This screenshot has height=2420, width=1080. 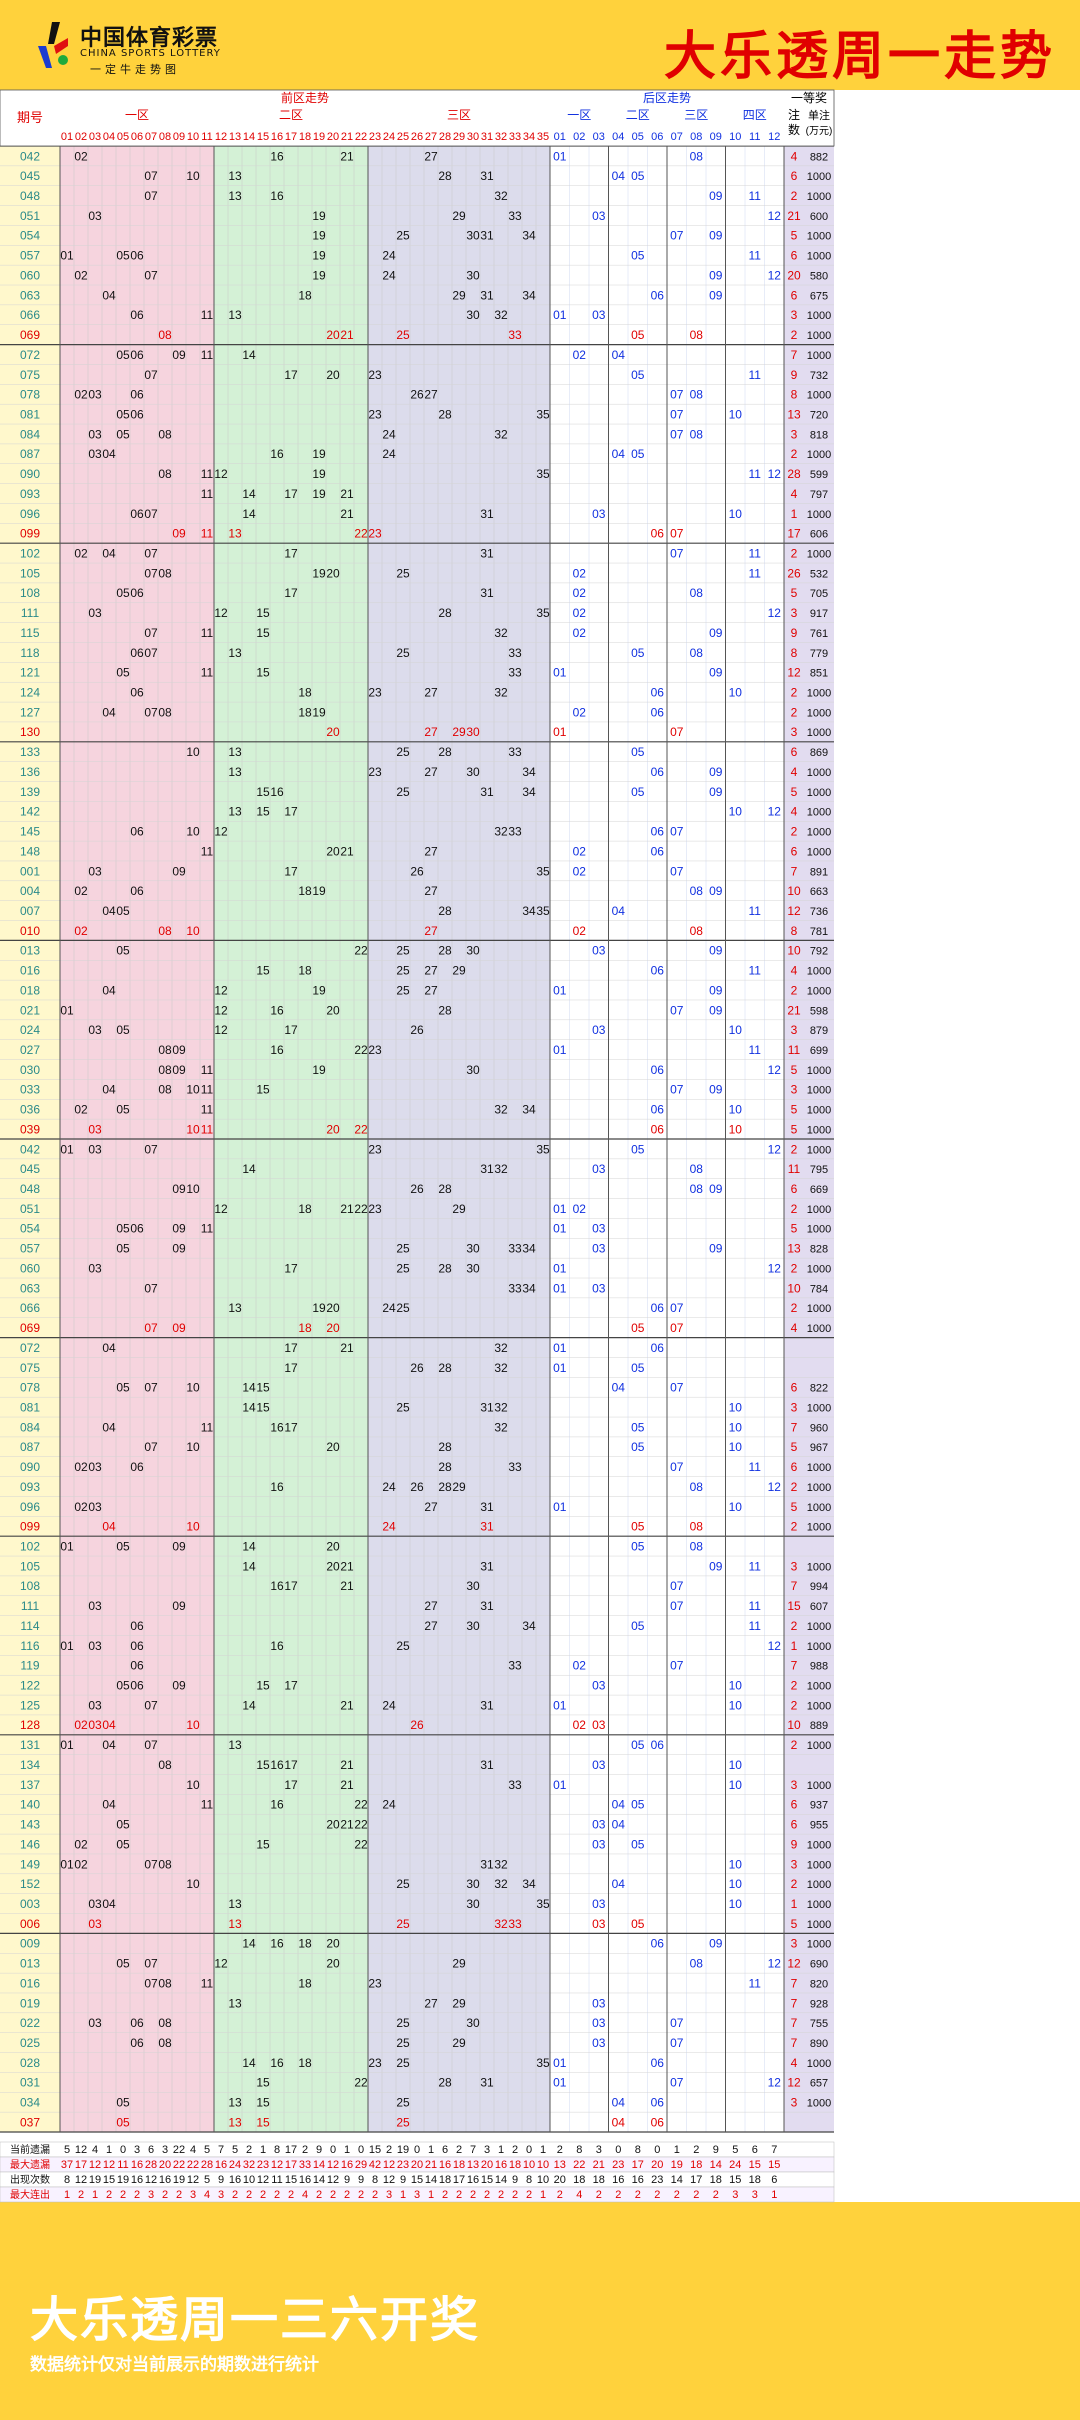 I want to click on stats-front-value: 3, so click(x=193, y=2195).